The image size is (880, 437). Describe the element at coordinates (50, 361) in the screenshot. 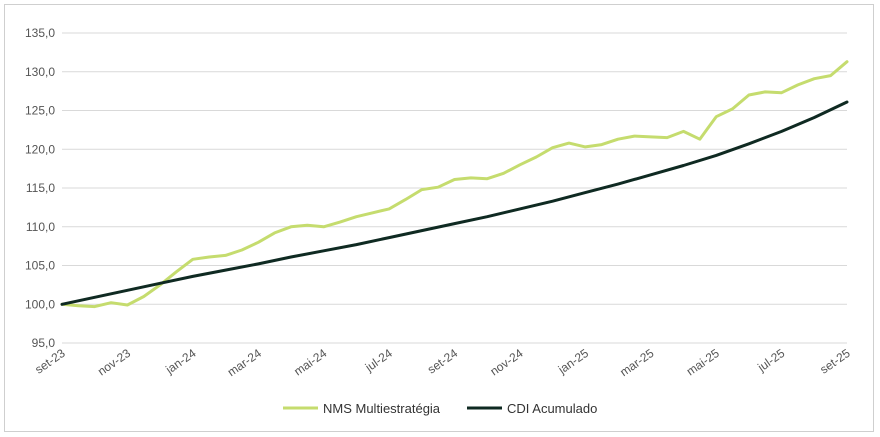

I see `x-tick-label: set-23` at that location.